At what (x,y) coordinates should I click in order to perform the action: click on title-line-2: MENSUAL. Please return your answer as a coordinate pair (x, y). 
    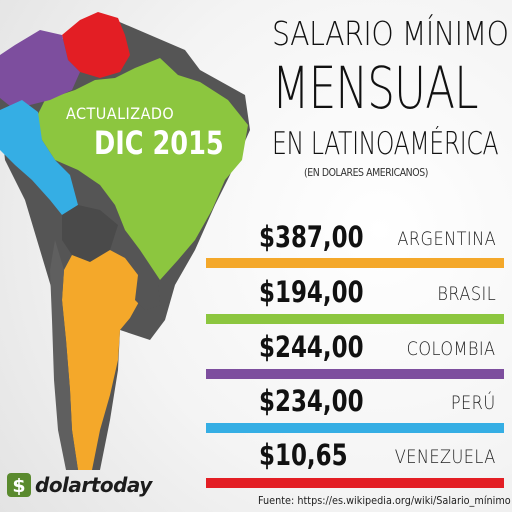
    Looking at the image, I should click on (375, 88).